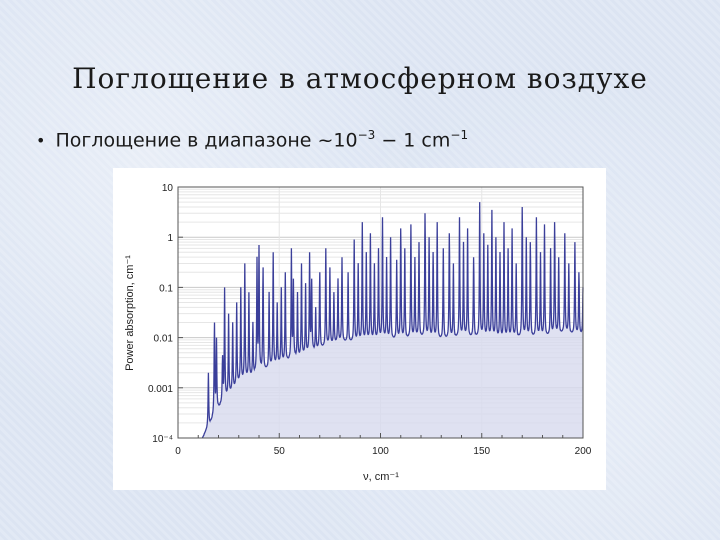 The height and width of the screenshot is (540, 720). I want to click on x-axis-label: ν, cm⁻¹, so click(381, 477).